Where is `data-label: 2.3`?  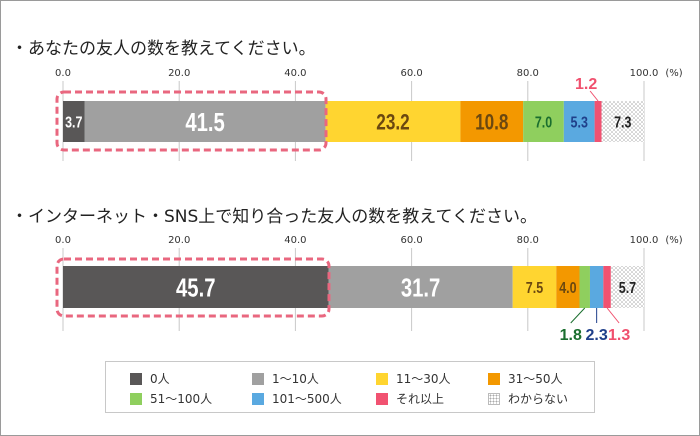 data-label: 2.3 is located at coordinates (597, 335).